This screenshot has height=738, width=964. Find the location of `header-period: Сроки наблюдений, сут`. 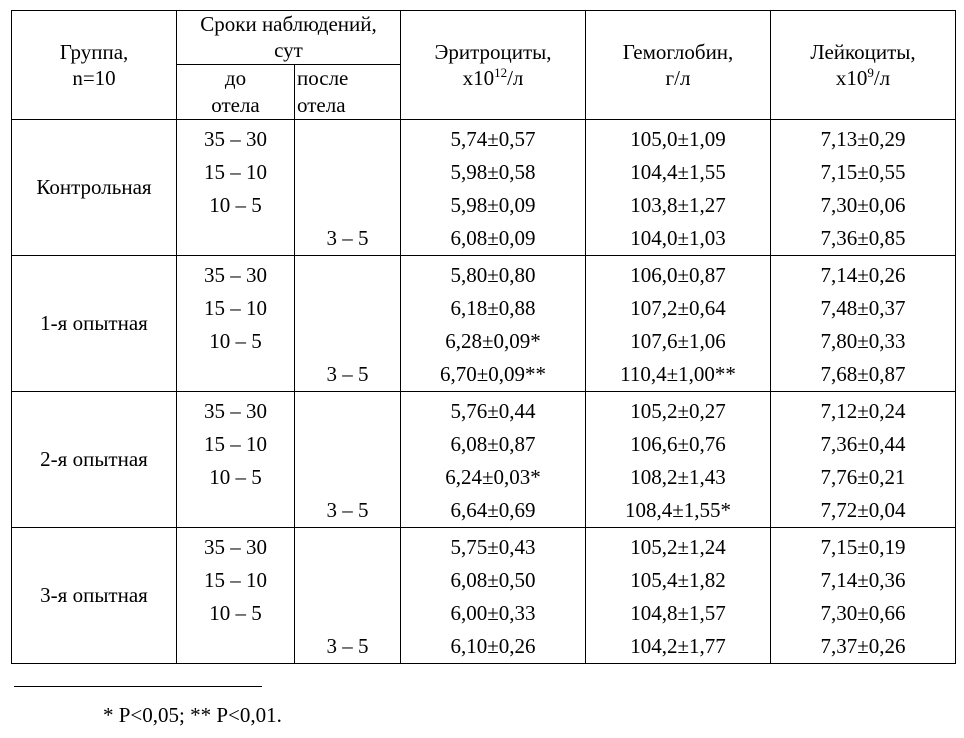

header-period: Сроки наблюдений, сут is located at coordinates (288, 37).